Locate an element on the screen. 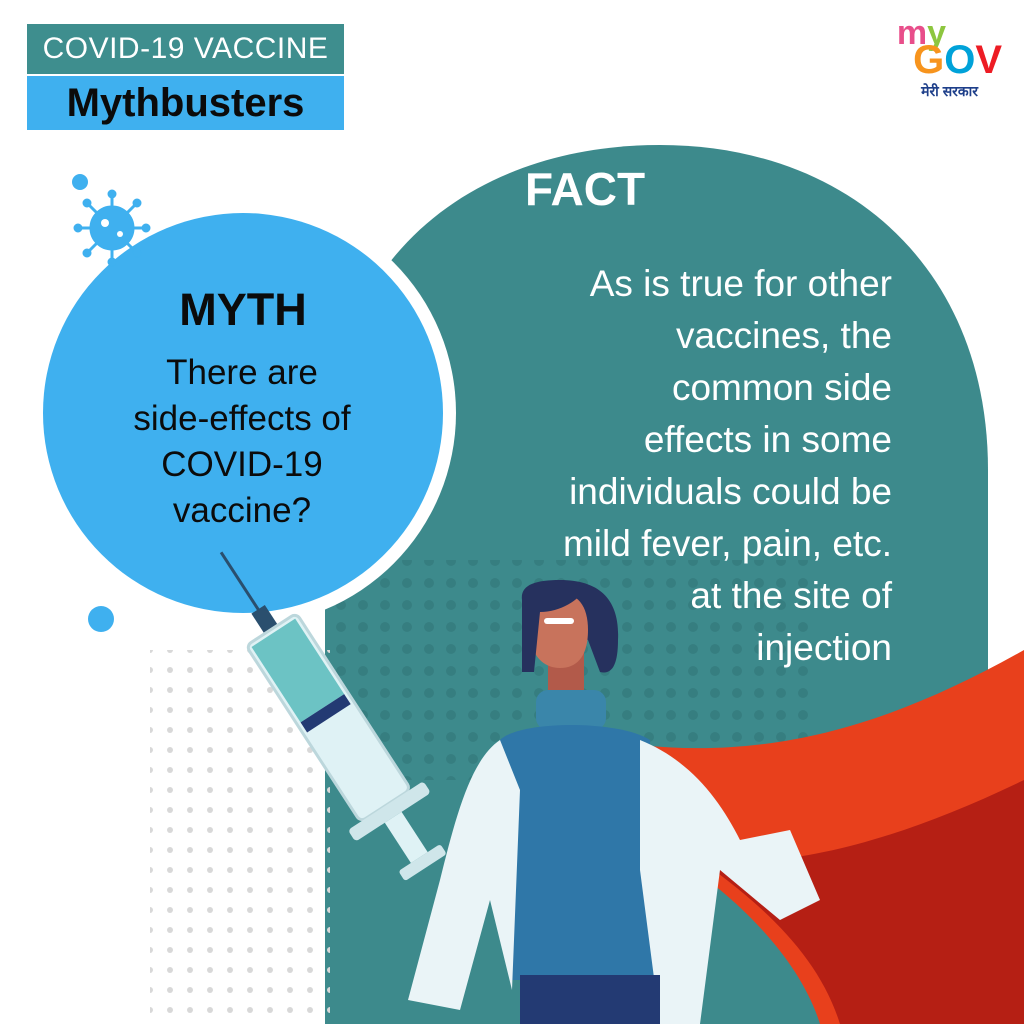 Image resolution: width=1024 pixels, height=1024 pixels. fact-title: FACT is located at coordinates (585, 189).